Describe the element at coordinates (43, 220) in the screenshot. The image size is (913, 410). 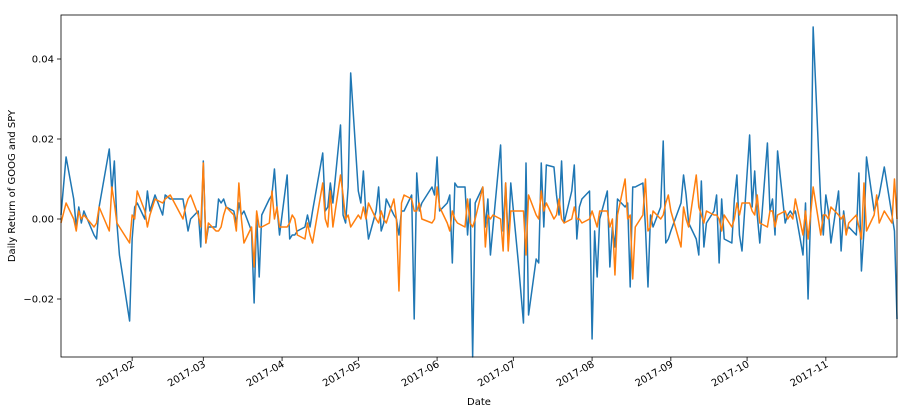
I see `y-tick-label: 0.00` at that location.